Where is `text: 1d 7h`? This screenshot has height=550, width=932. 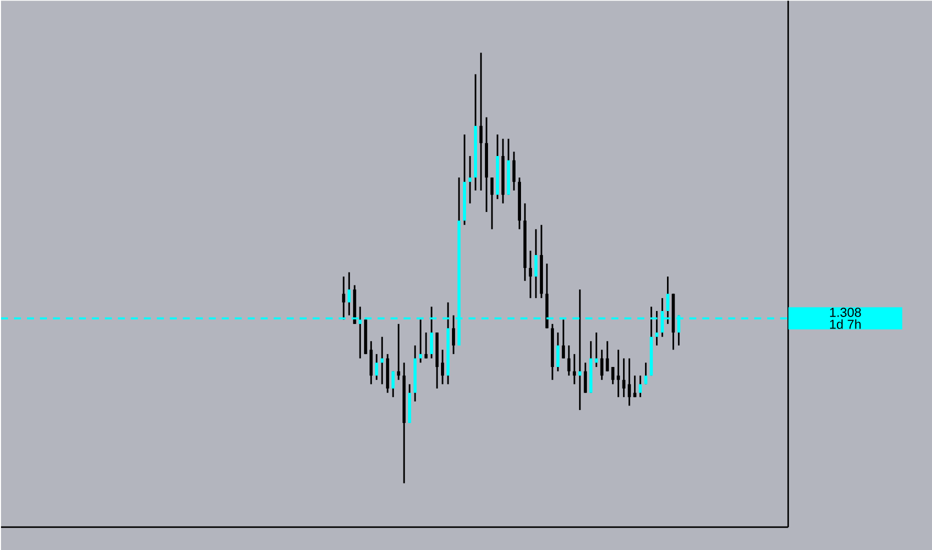
text: 1d 7h is located at coordinates (845, 324).